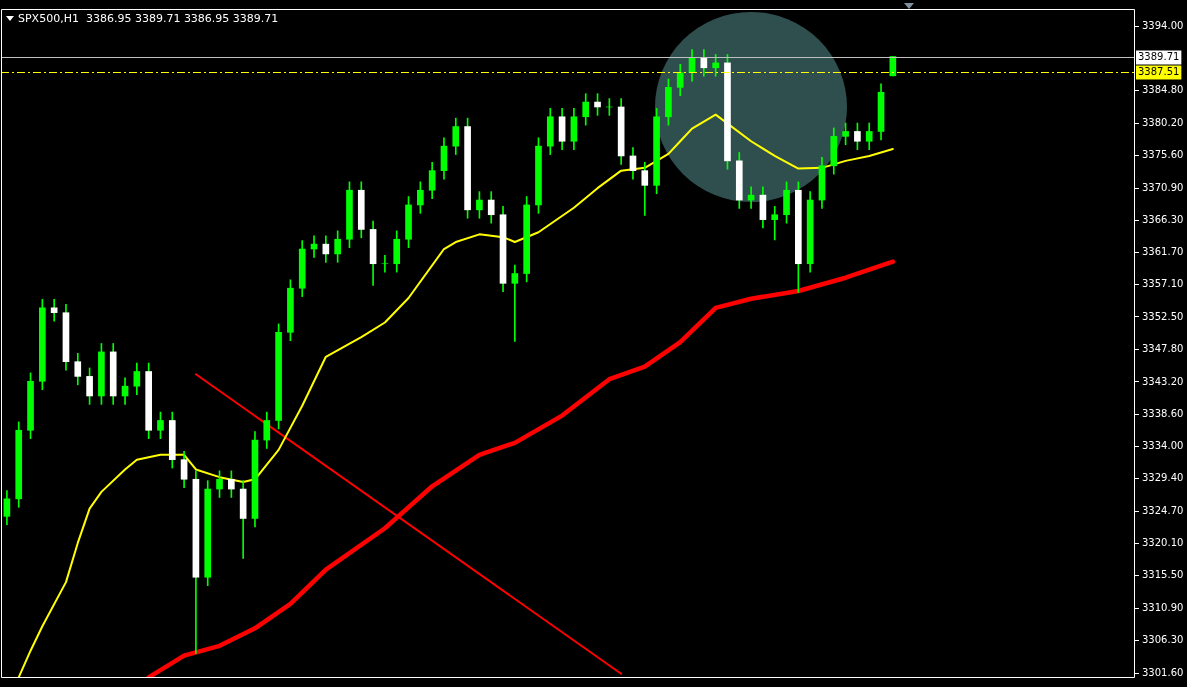  What do you see at coordinates (148, 18) in the screenshot?
I see `chart-title: SPX500,H1 3386.95 3389.71 3386.95 3389.71` at bounding box center [148, 18].